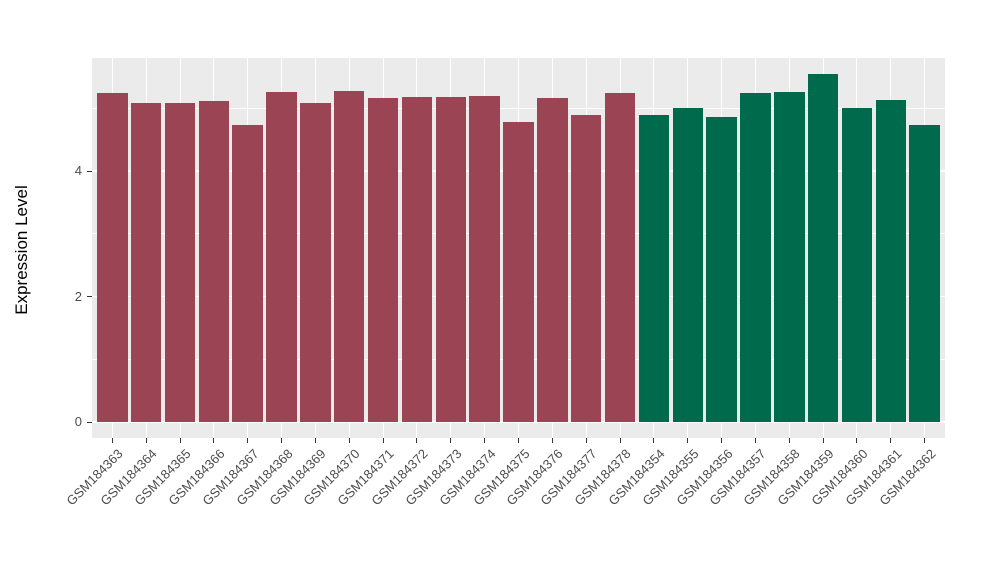 This screenshot has width=1000, height=580. I want to click on bar-GSM184363, so click(112, 257).